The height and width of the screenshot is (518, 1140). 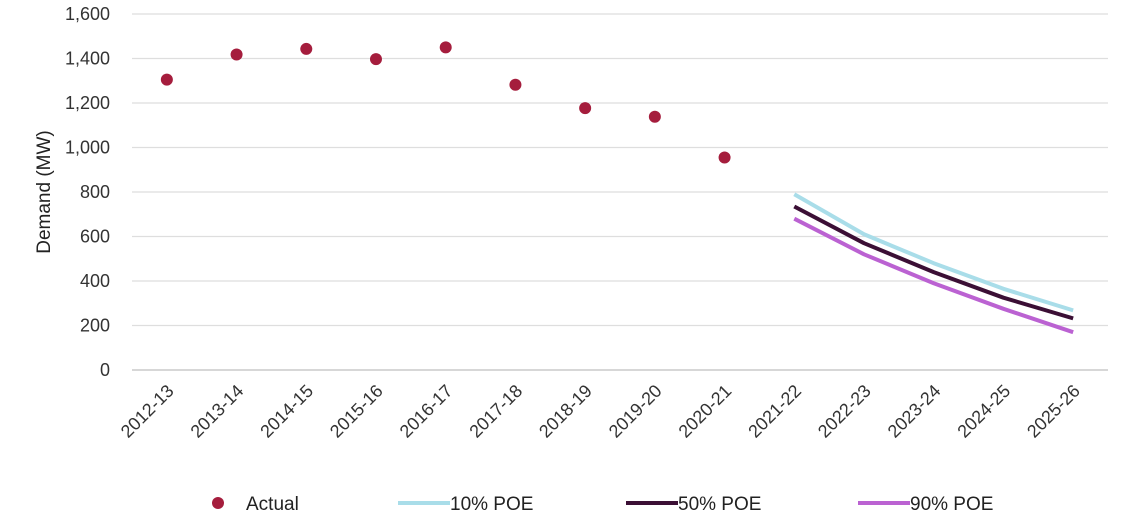 What do you see at coordinates (87, 148) in the screenshot?
I see `y-tick-label: 1,000` at bounding box center [87, 148].